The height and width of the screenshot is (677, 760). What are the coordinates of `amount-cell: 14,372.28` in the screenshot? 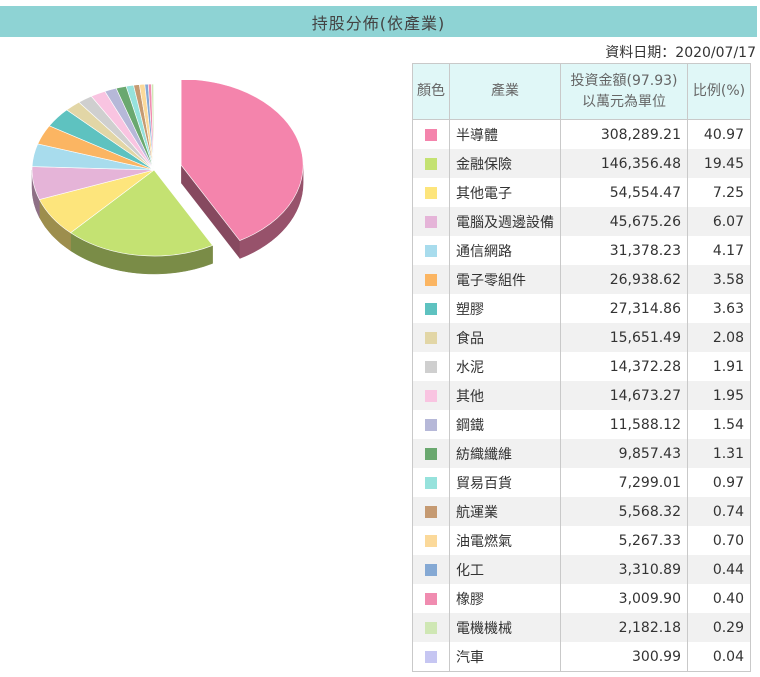 It's located at (624, 366).